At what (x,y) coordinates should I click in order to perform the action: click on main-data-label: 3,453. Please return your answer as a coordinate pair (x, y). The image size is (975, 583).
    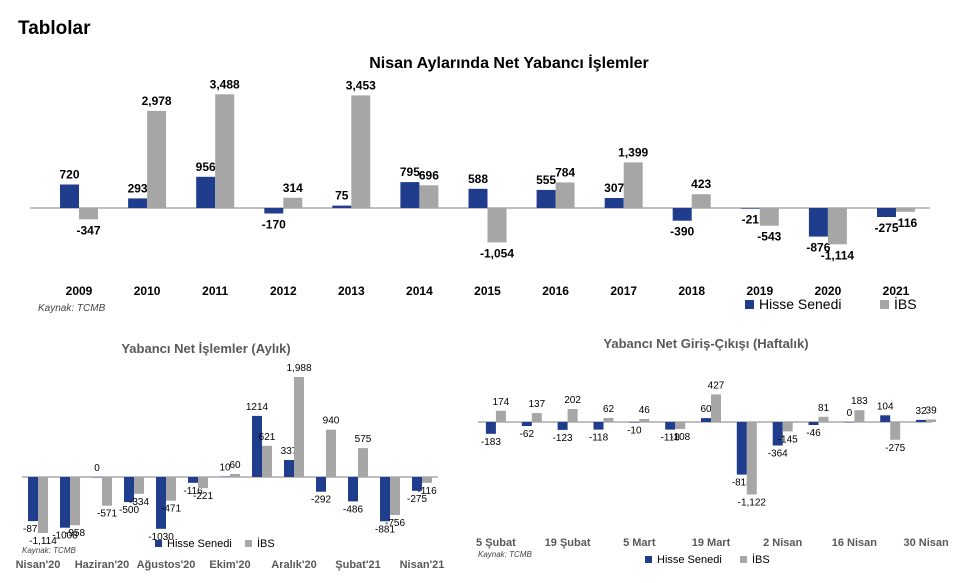
    Looking at the image, I should click on (361, 85).